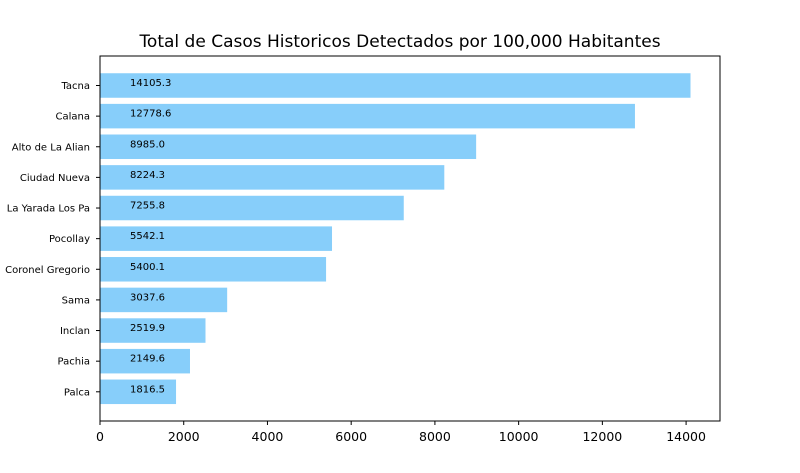 Image resolution: width=800 pixels, height=473 pixels. I want to click on category-label-5: Pocollay, so click(69, 239).